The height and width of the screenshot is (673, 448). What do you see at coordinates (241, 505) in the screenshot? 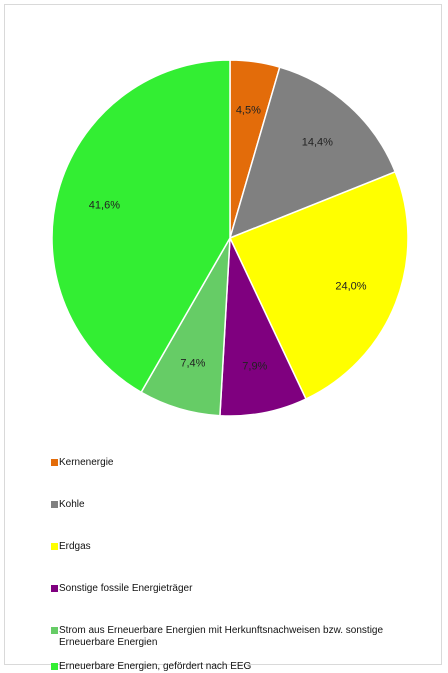
I see `legend-item-1: Kohle` at bounding box center [241, 505].